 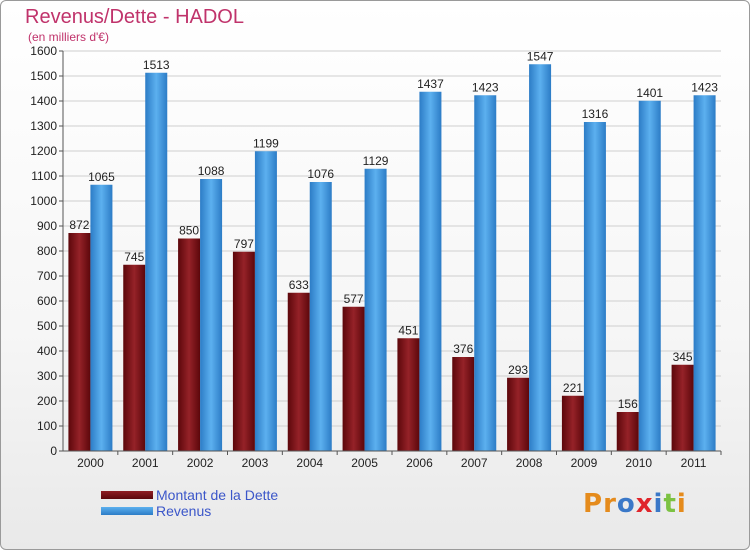 I want to click on data-label-revenus: 1065, so click(x=101, y=177).